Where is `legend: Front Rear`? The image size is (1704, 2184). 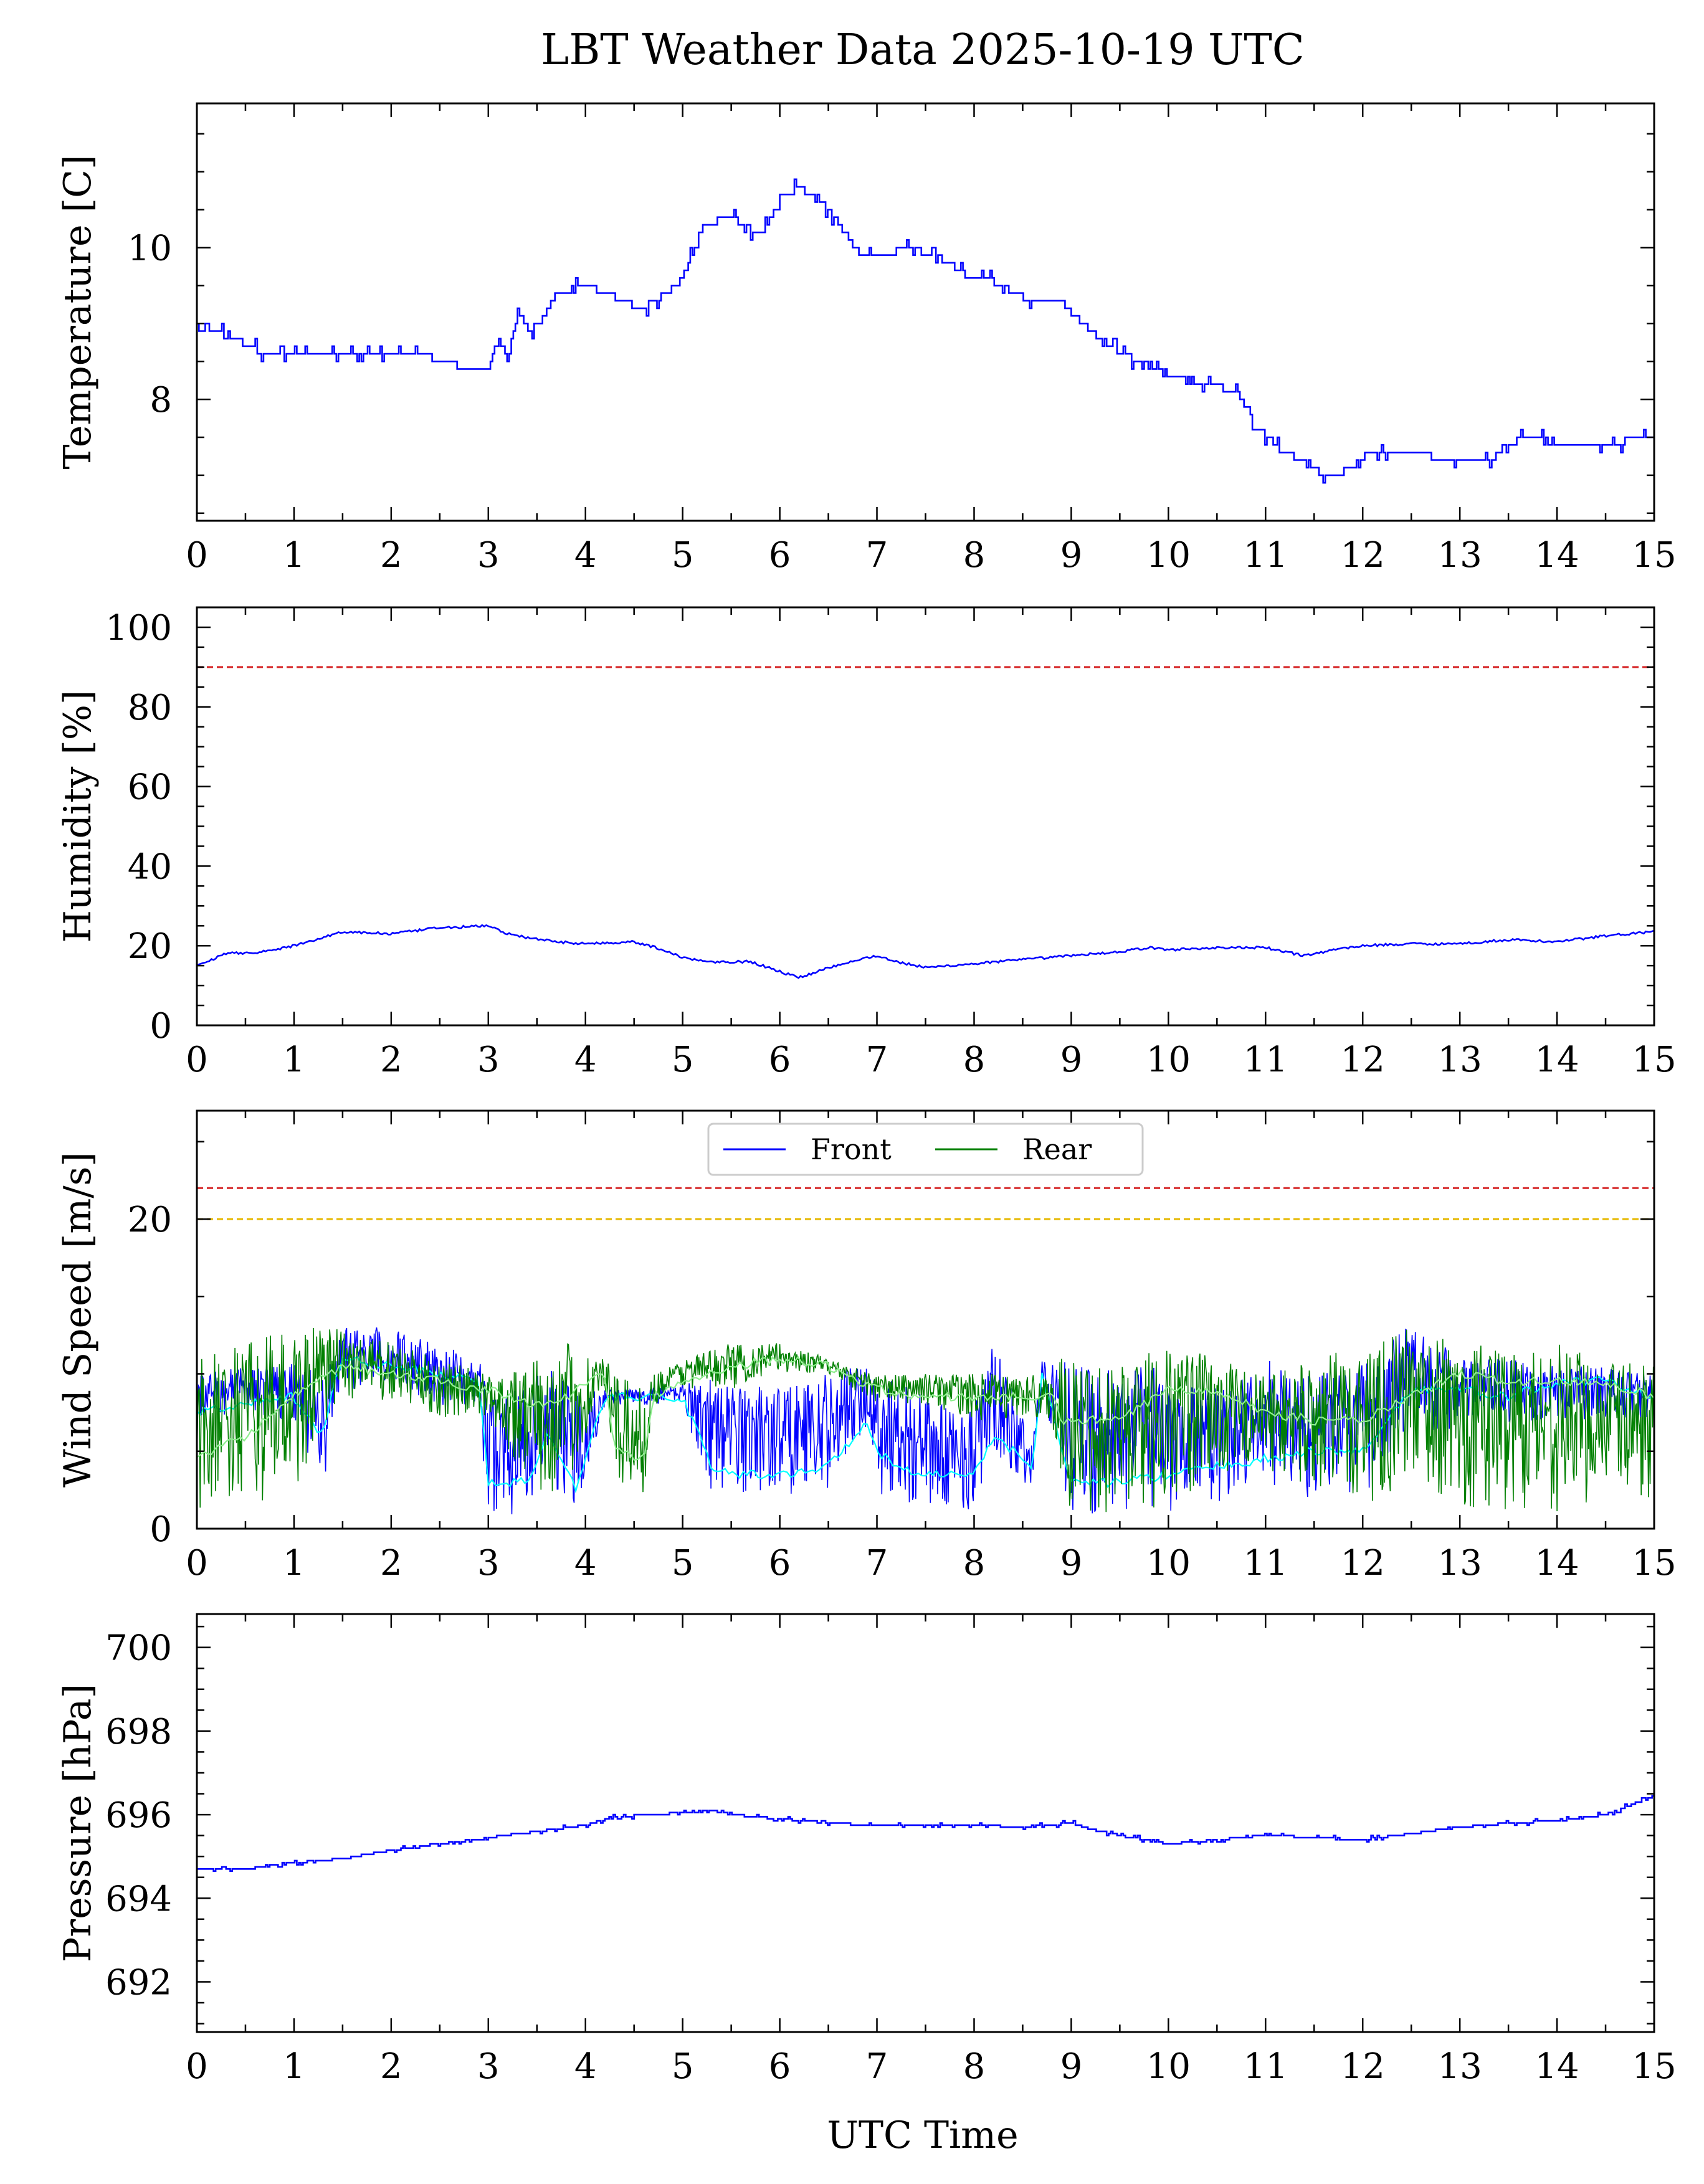 legend: Front Rear is located at coordinates (925, 1149).